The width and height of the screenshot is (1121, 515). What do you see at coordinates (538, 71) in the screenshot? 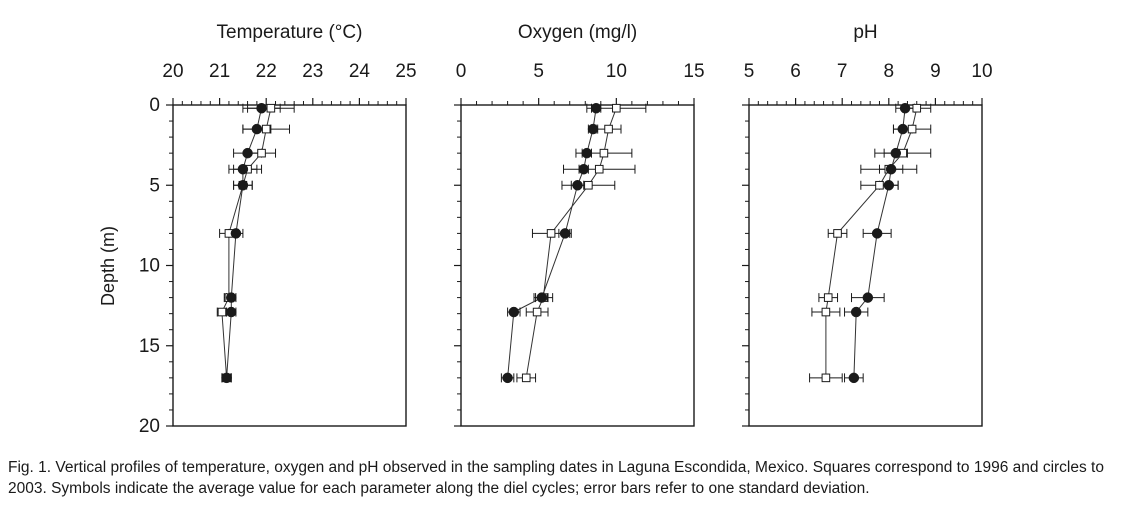
I see `oxygen-x-tick-label: 5` at bounding box center [538, 71].